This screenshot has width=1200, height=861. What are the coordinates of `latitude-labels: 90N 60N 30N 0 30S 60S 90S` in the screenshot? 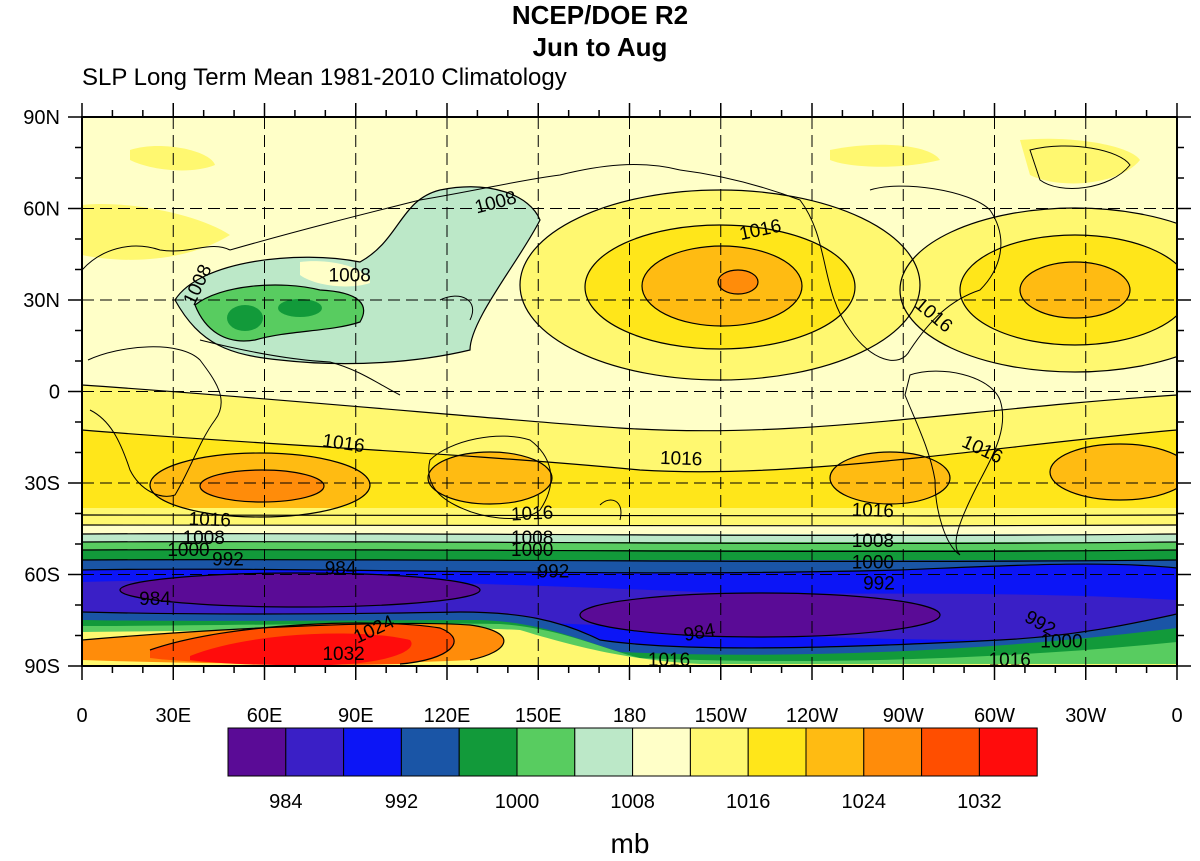 It's located at (41, 392).